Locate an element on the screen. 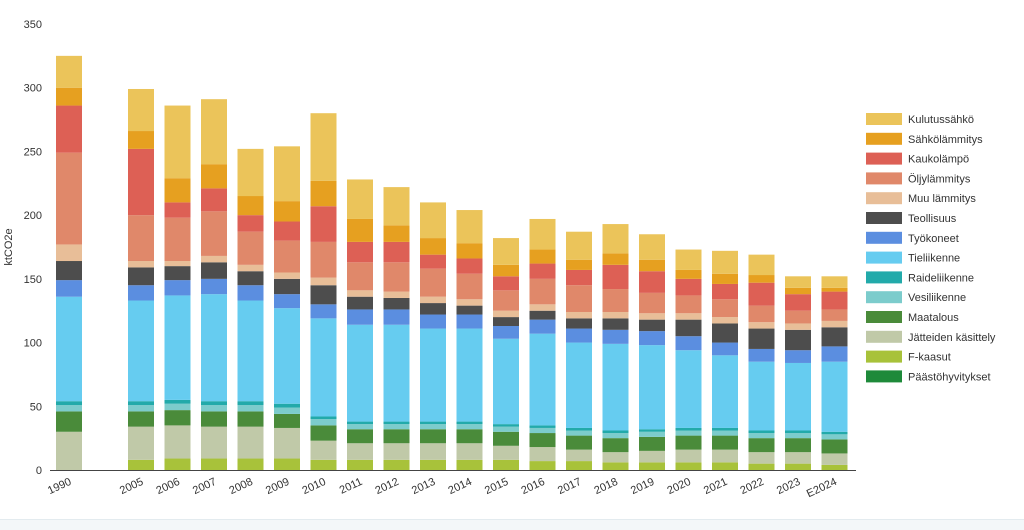  legend-label: Jätteiden käsittely is located at coordinates (952, 338).